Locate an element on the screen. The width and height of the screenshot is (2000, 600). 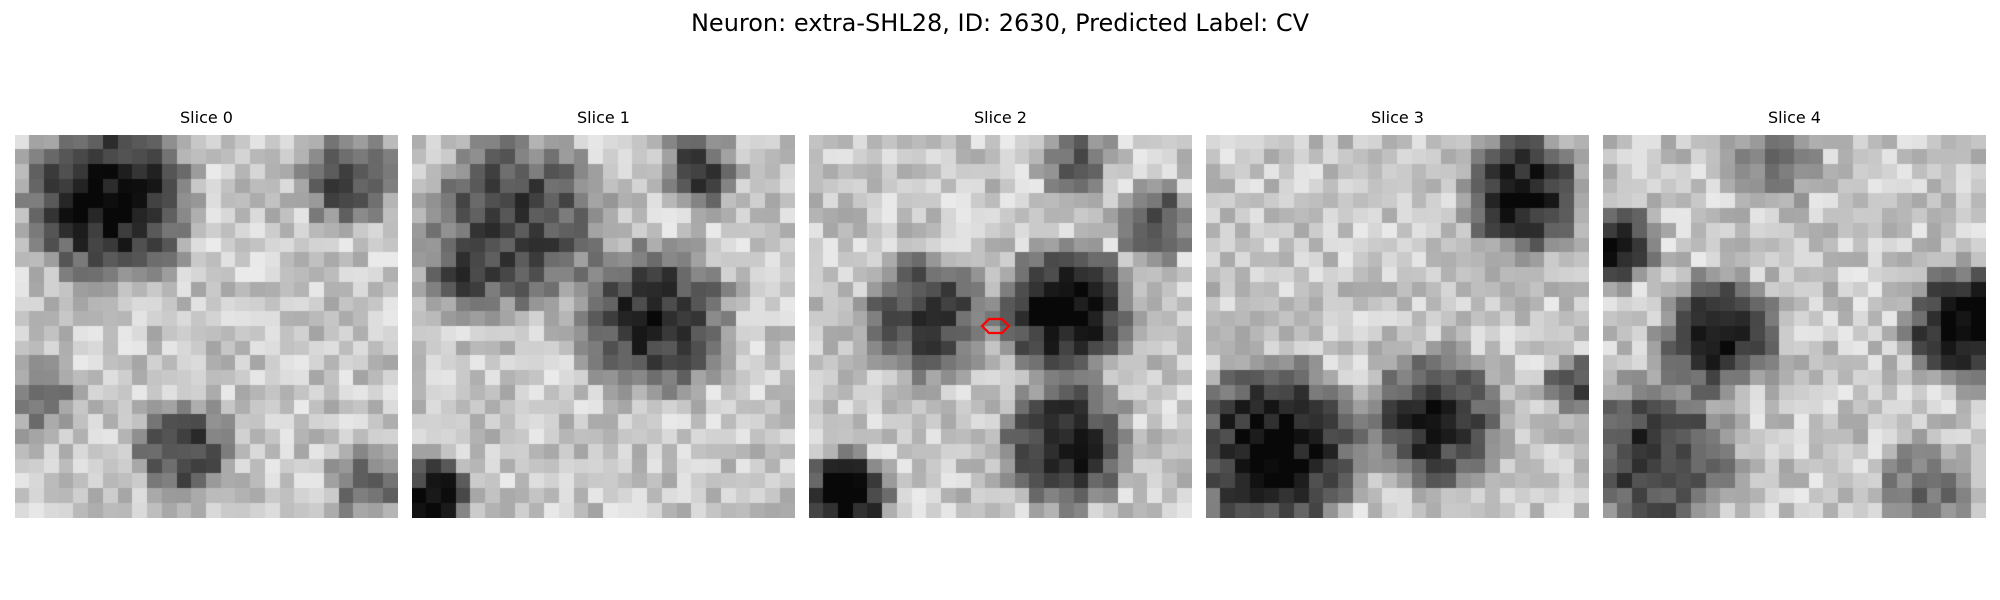
center-marker is located at coordinates (995, 326).